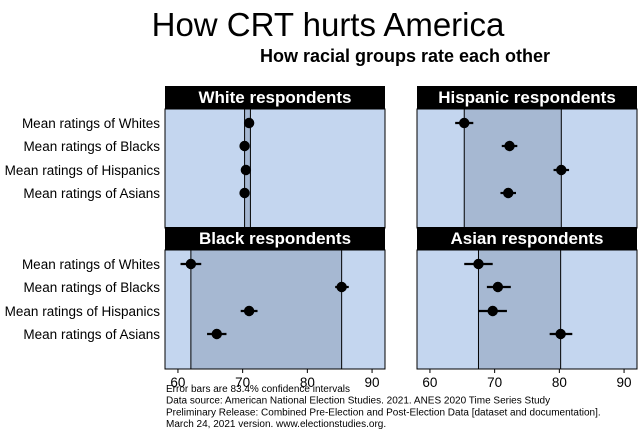 This screenshot has height=435, width=640. I want to click on panel-title: Asian respondents, so click(526, 238).